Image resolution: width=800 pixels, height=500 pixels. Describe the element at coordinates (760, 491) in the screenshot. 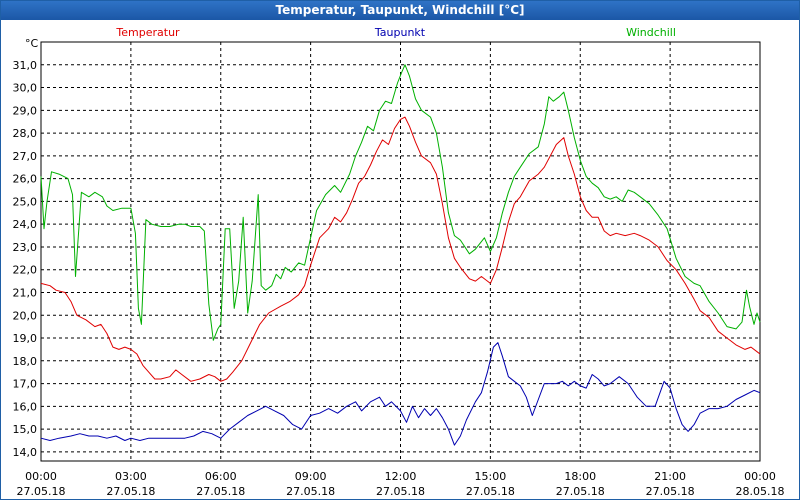

I see `x-tick-date: 28.05.18` at that location.